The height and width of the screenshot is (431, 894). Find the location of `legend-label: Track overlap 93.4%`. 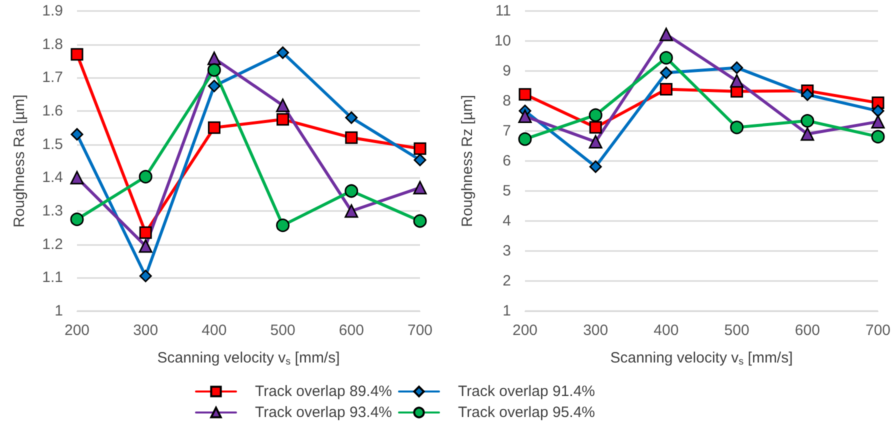

legend-label: Track overlap 93.4% is located at coordinates (323, 412).